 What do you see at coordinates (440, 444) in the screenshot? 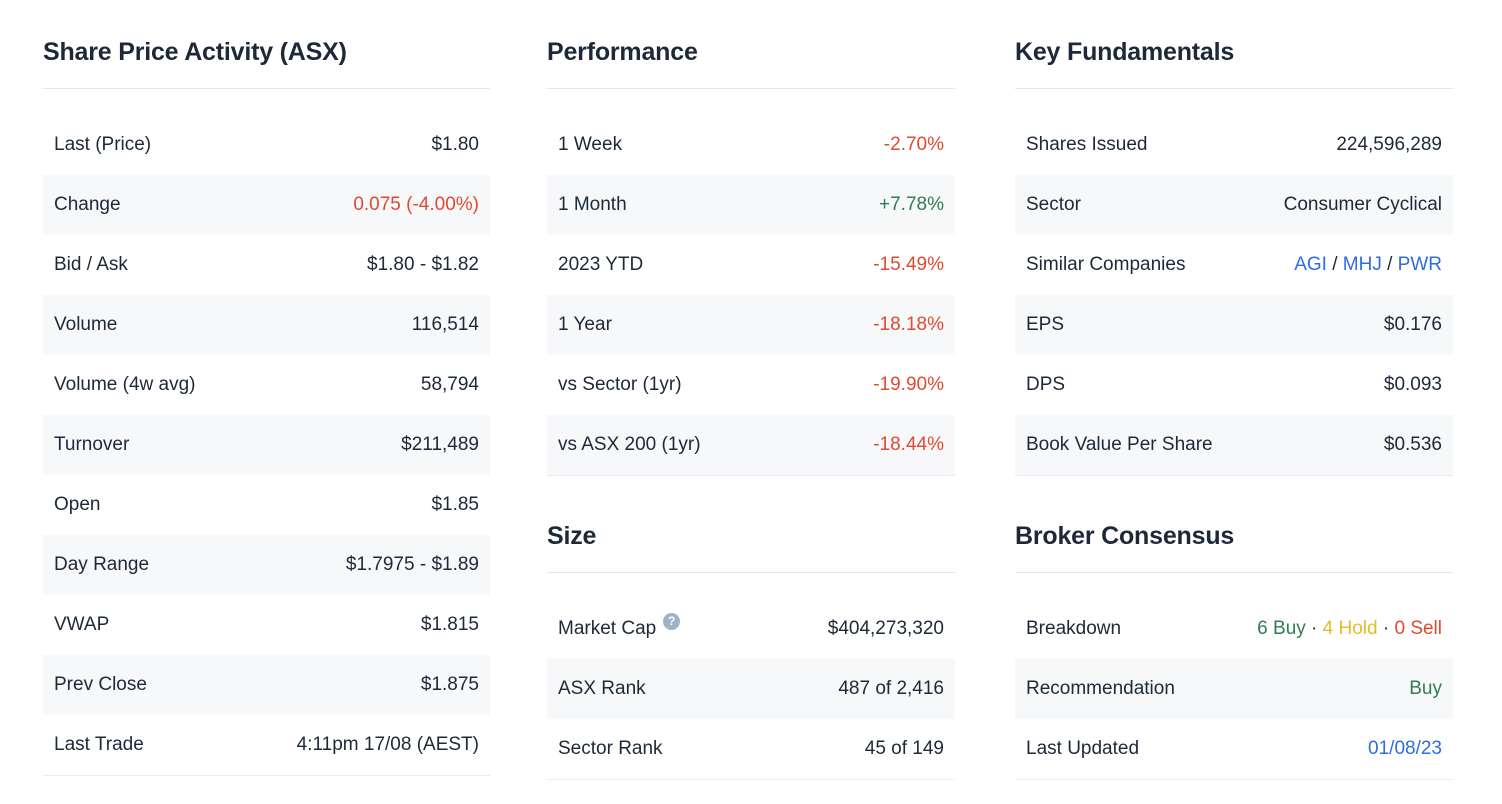
I see `row-value: $211,489` at bounding box center [440, 444].